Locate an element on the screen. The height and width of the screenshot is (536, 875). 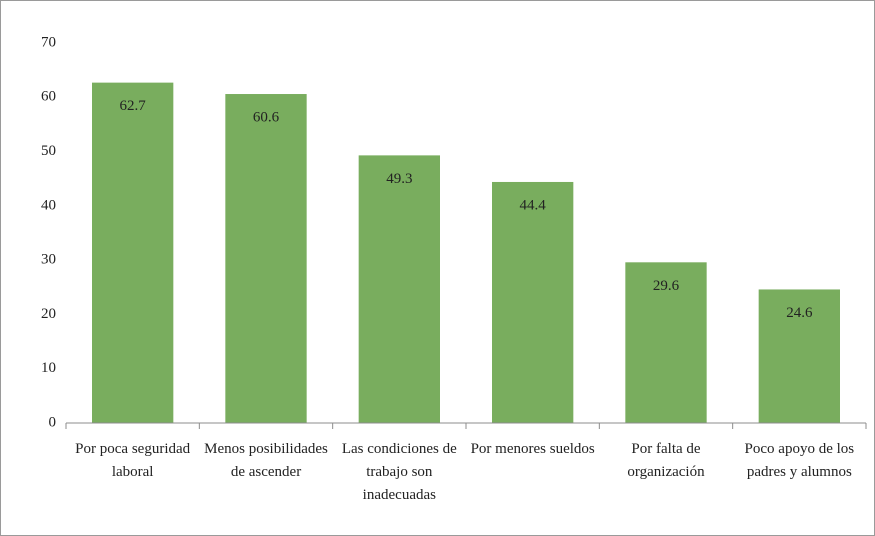
value-label: 29.6 is located at coordinates (666, 286).